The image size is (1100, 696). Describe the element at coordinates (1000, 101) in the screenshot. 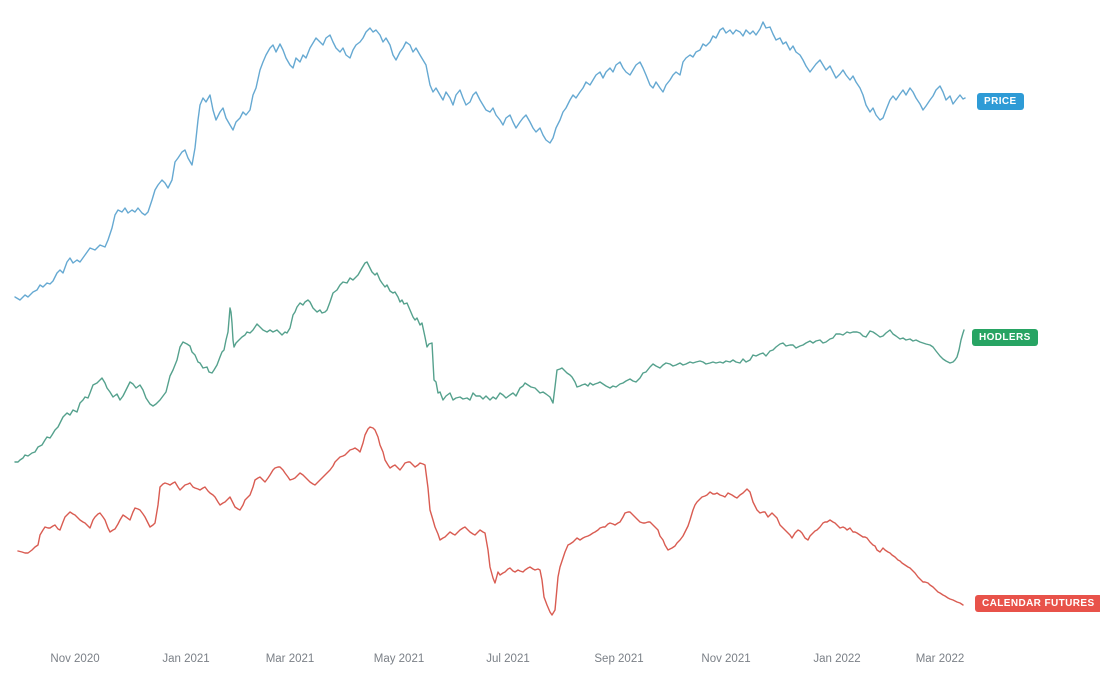

I see `price-series-badge: PRICE` at that location.